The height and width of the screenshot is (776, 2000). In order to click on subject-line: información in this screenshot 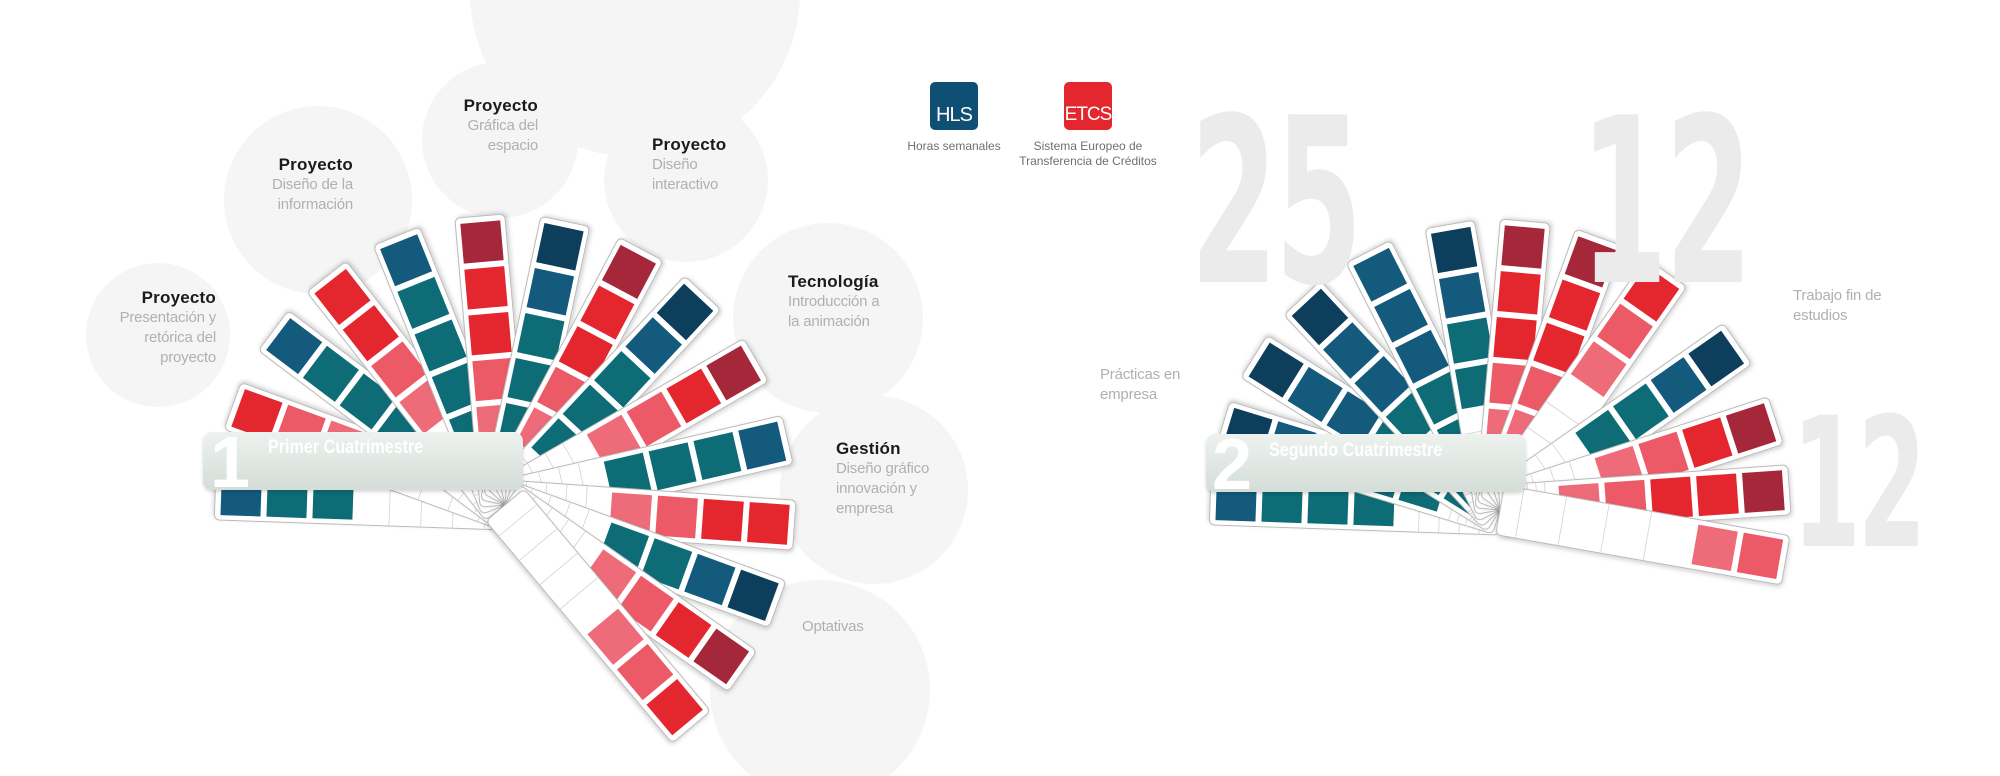, I will do `click(315, 204)`.